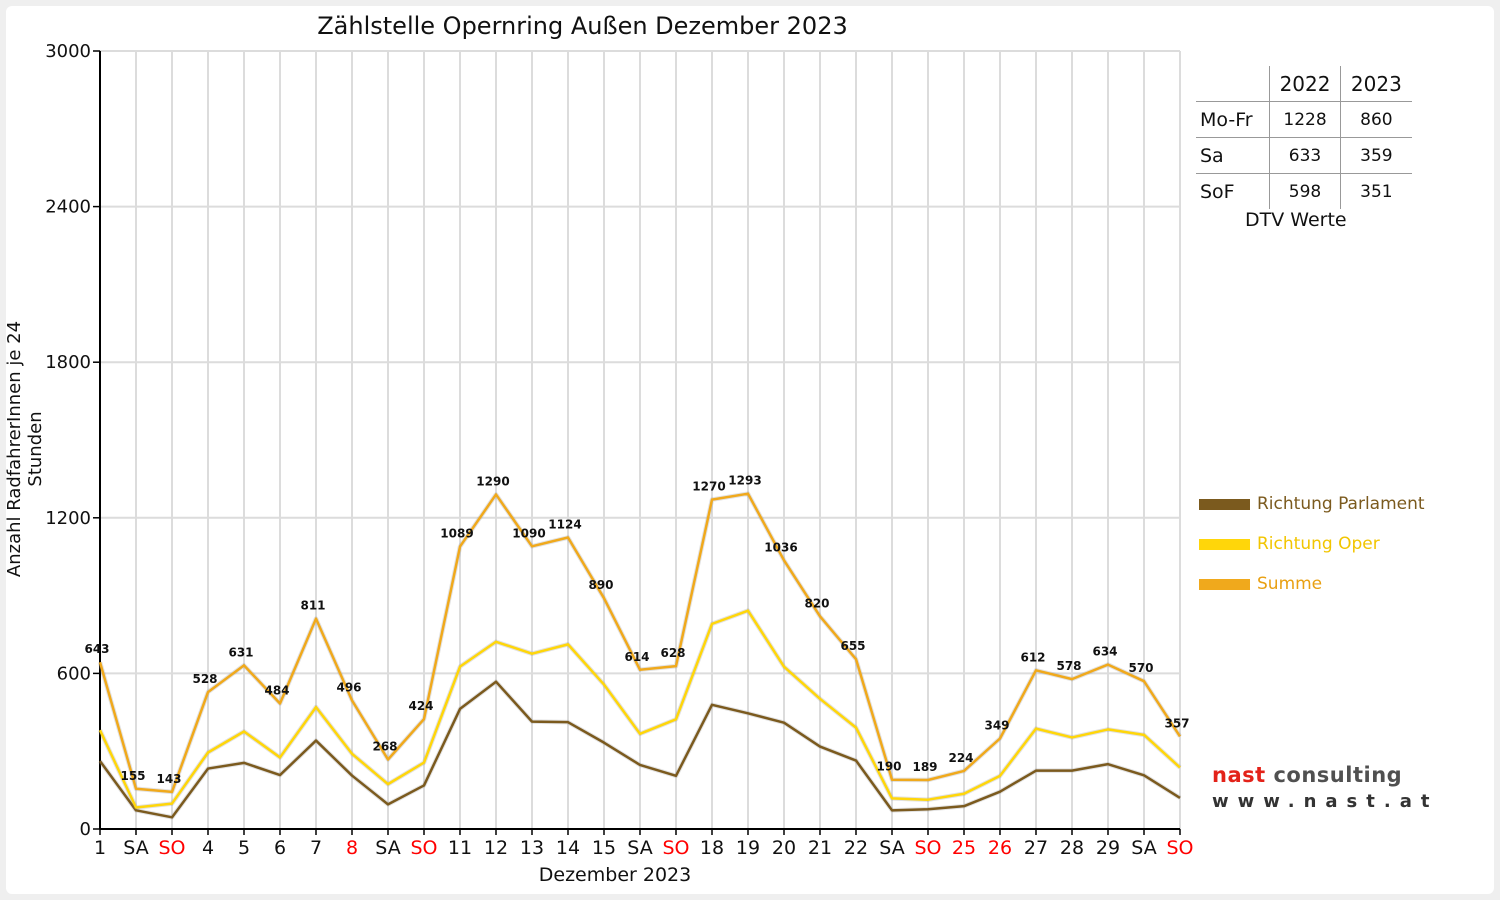 The width and height of the screenshot is (1500, 900). I want to click on data-label: 612, so click(1032, 657).